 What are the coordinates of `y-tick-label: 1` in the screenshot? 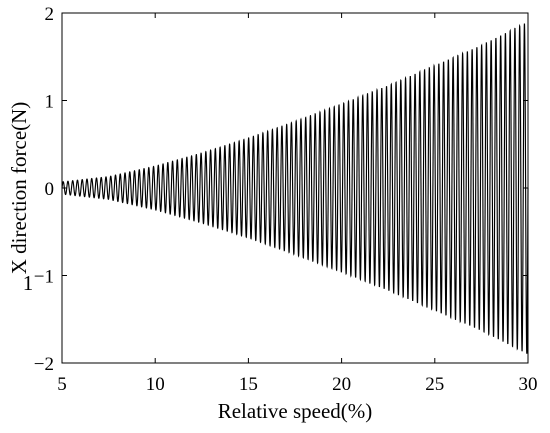 It's located at (50, 102).